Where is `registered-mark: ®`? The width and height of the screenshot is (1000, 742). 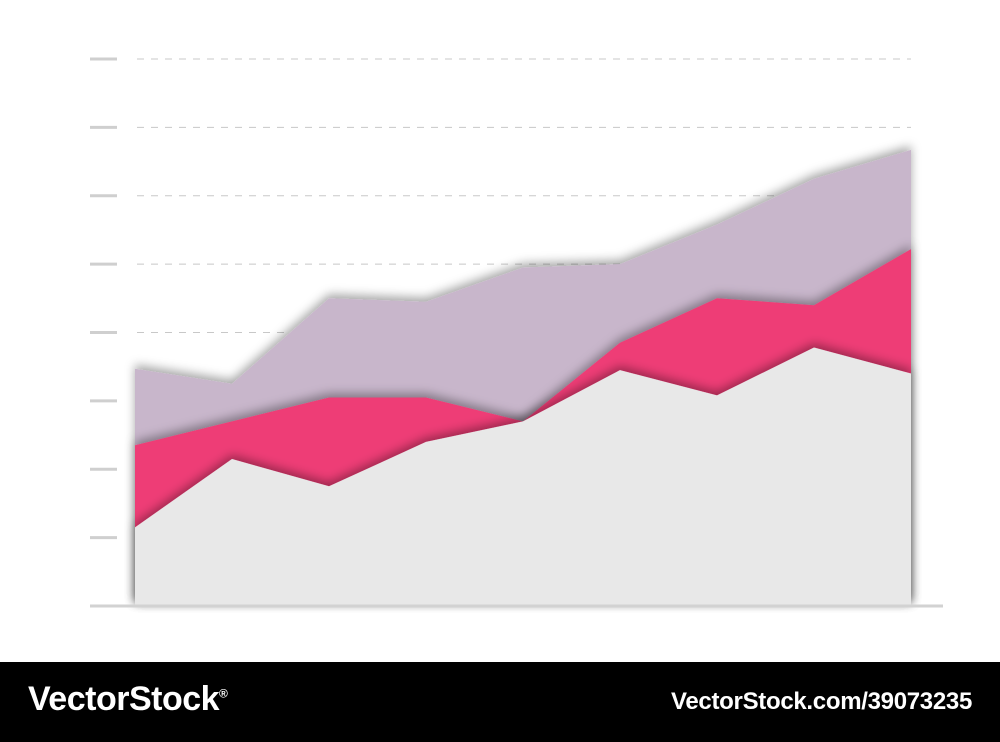 registered-mark: ® is located at coordinates (223, 693).